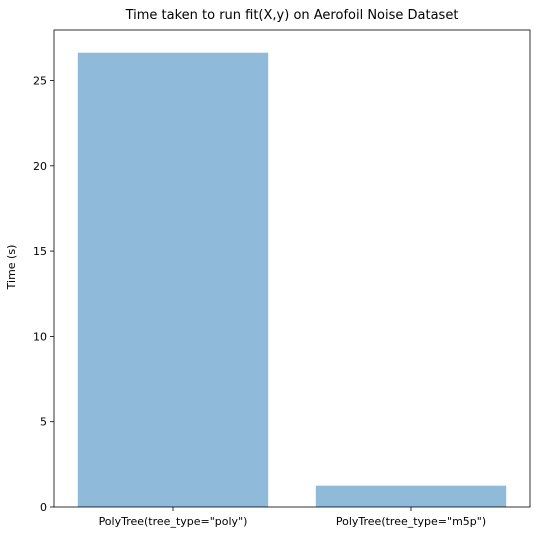 This screenshot has height=534, width=548. I want to click on x-tick-label: PolyTree(tree_type="poly"), so click(173, 521).